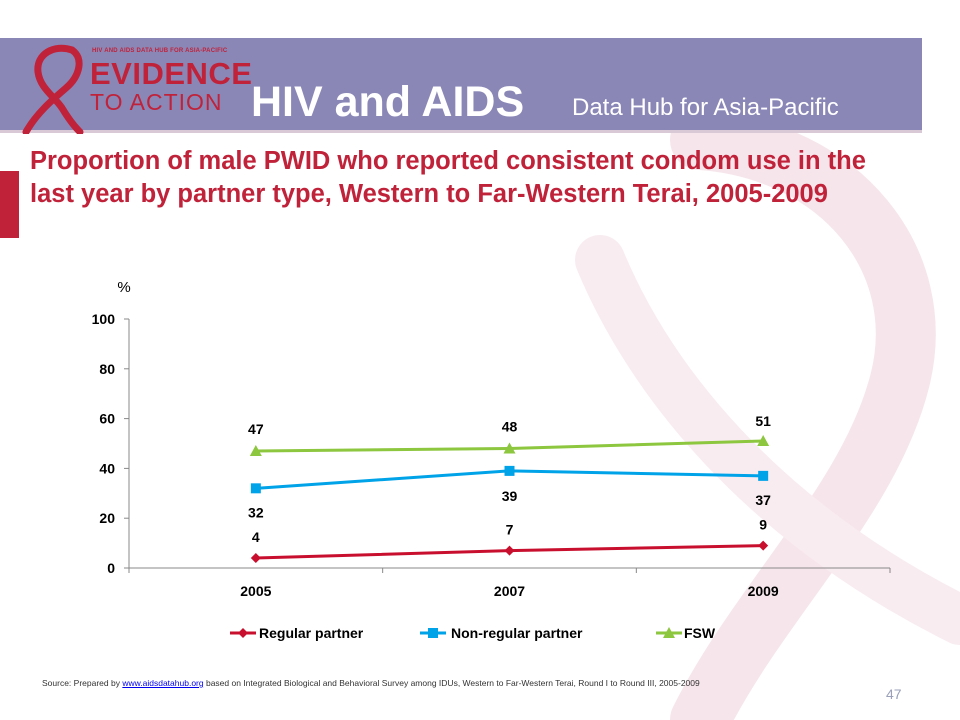 Image resolution: width=960 pixels, height=720 pixels. I want to click on y-tick-label: 40, so click(107, 468).